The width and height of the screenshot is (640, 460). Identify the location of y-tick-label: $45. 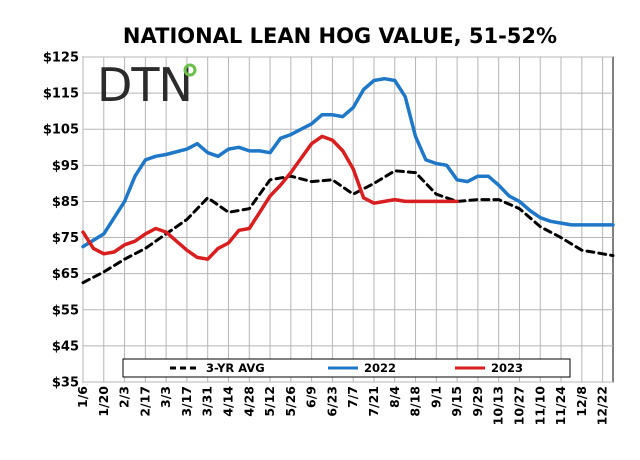
(65, 346).